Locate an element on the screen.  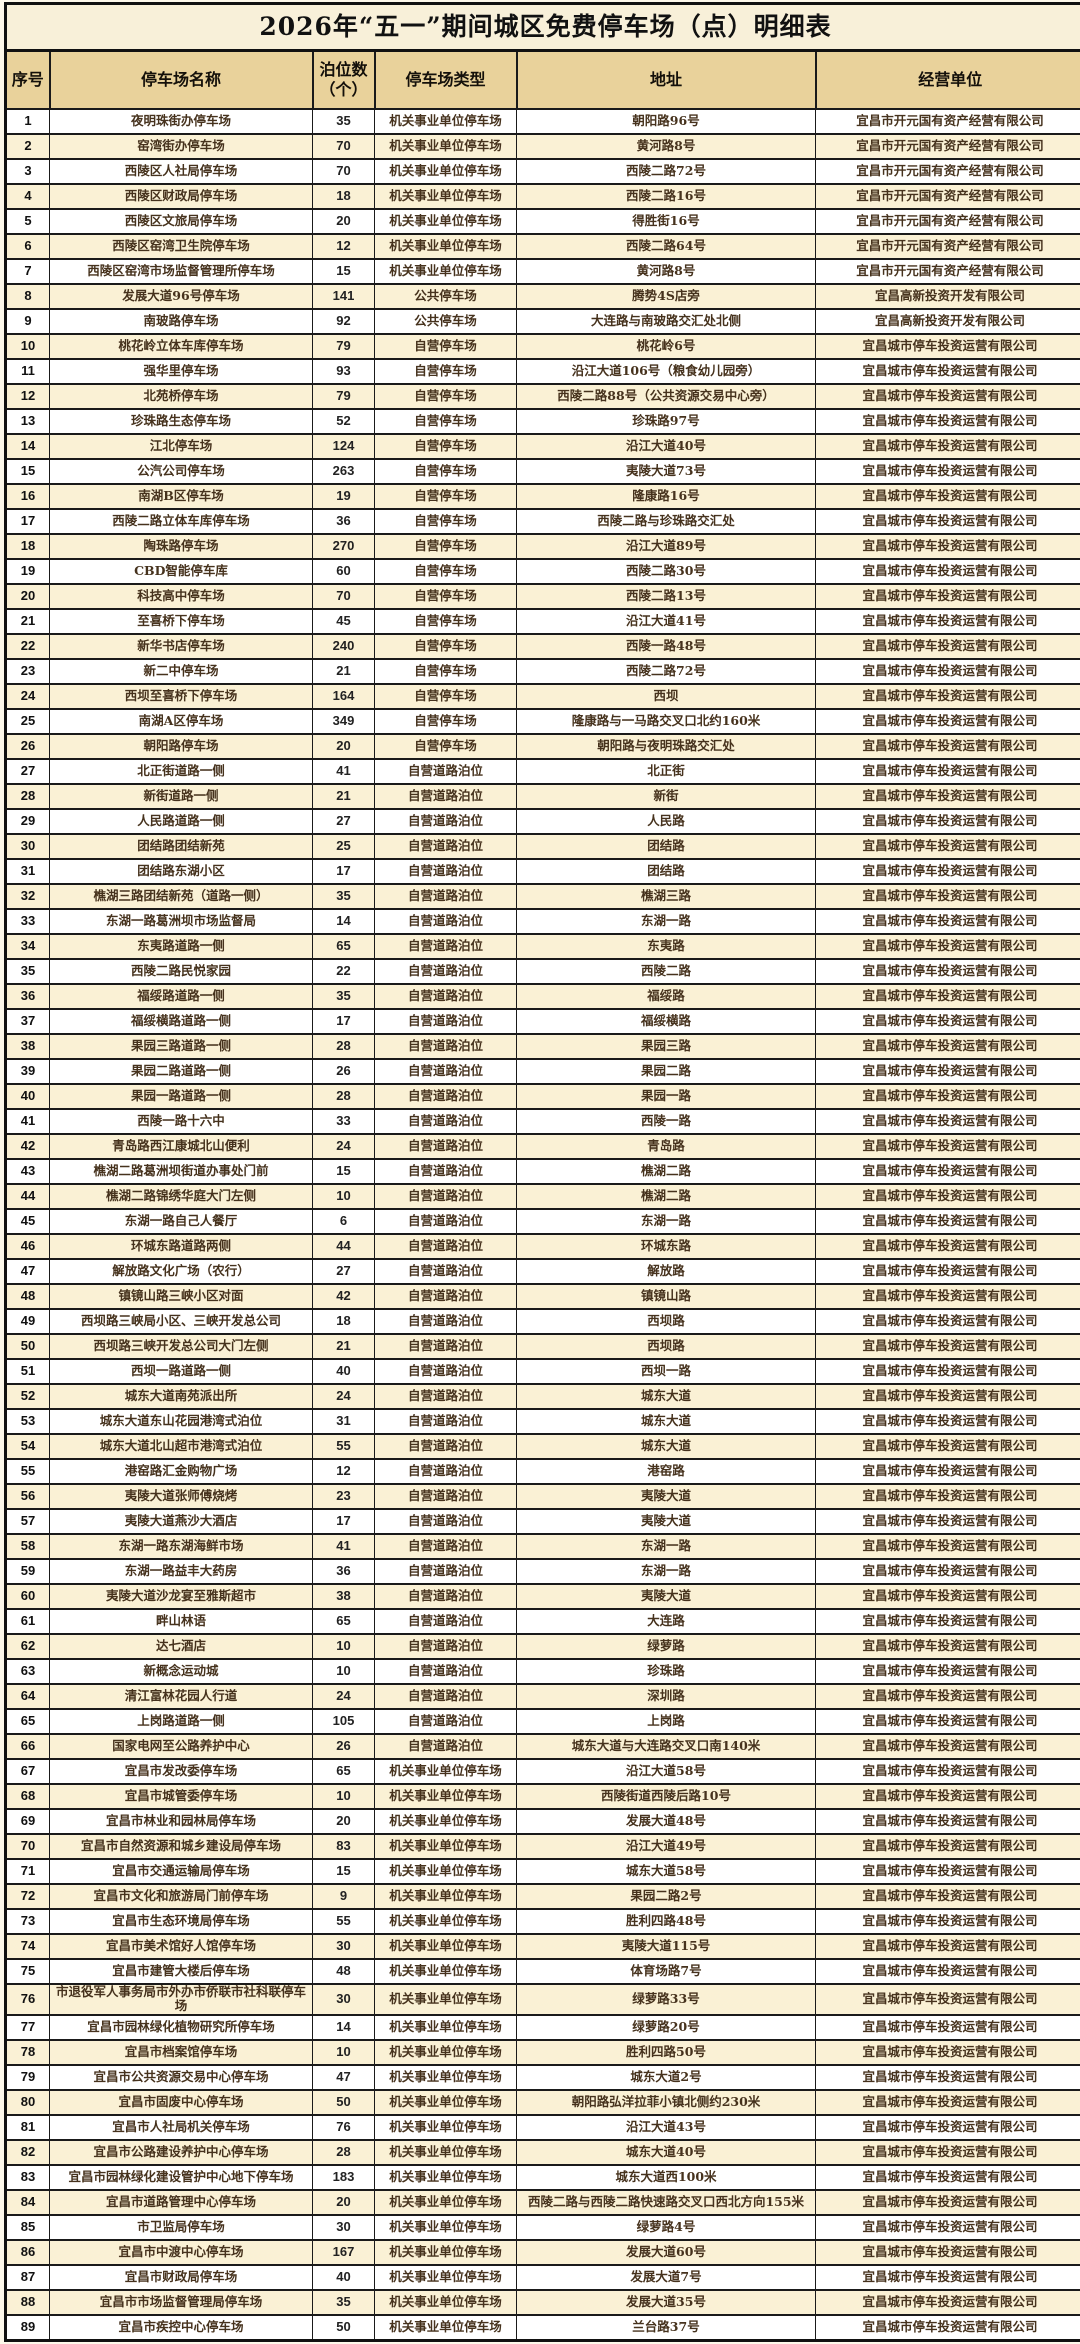
parking-name: 人民路道路一侧 is located at coordinates (181, 821).